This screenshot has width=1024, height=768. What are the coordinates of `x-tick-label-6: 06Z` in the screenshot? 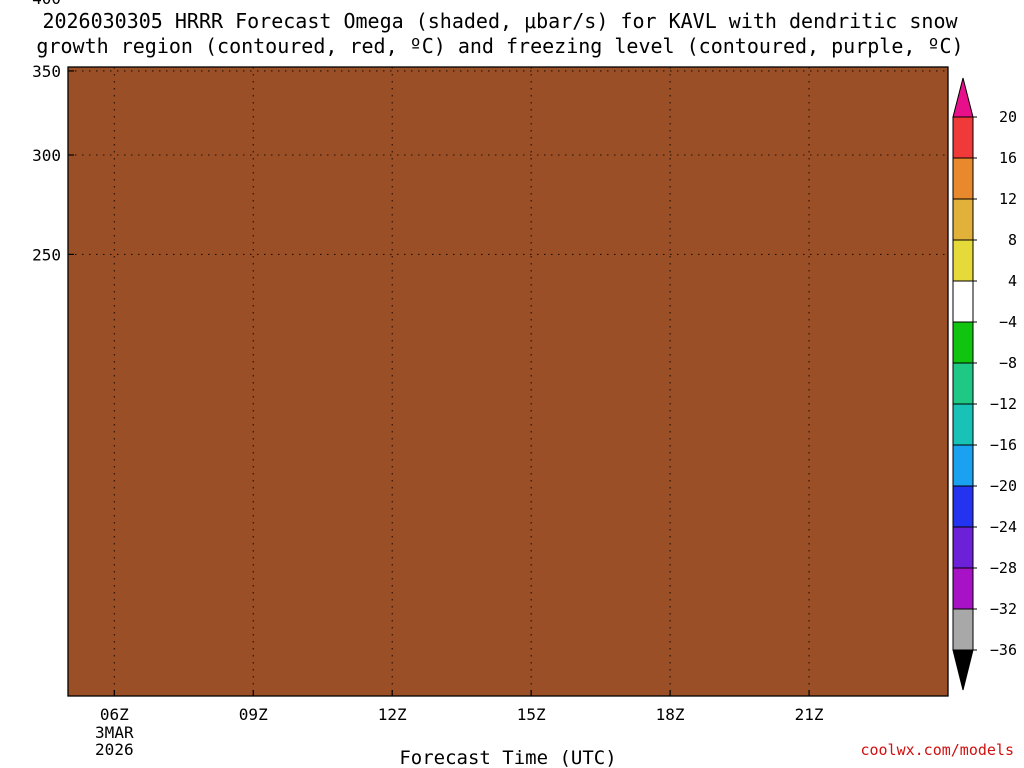 It's located at (114, 714).